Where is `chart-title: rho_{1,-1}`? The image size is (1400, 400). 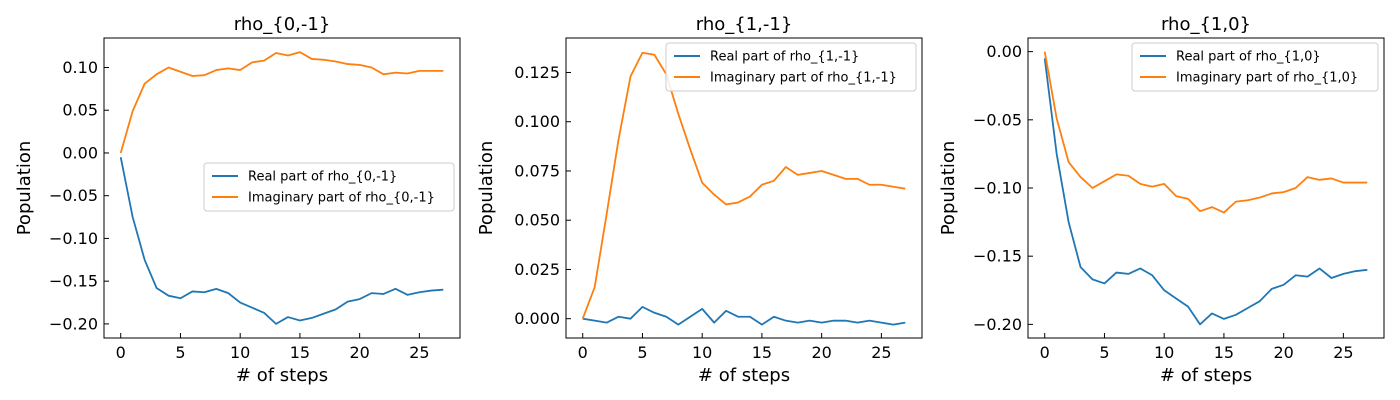 chart-title: rho_{1,-1} is located at coordinates (744, 24).